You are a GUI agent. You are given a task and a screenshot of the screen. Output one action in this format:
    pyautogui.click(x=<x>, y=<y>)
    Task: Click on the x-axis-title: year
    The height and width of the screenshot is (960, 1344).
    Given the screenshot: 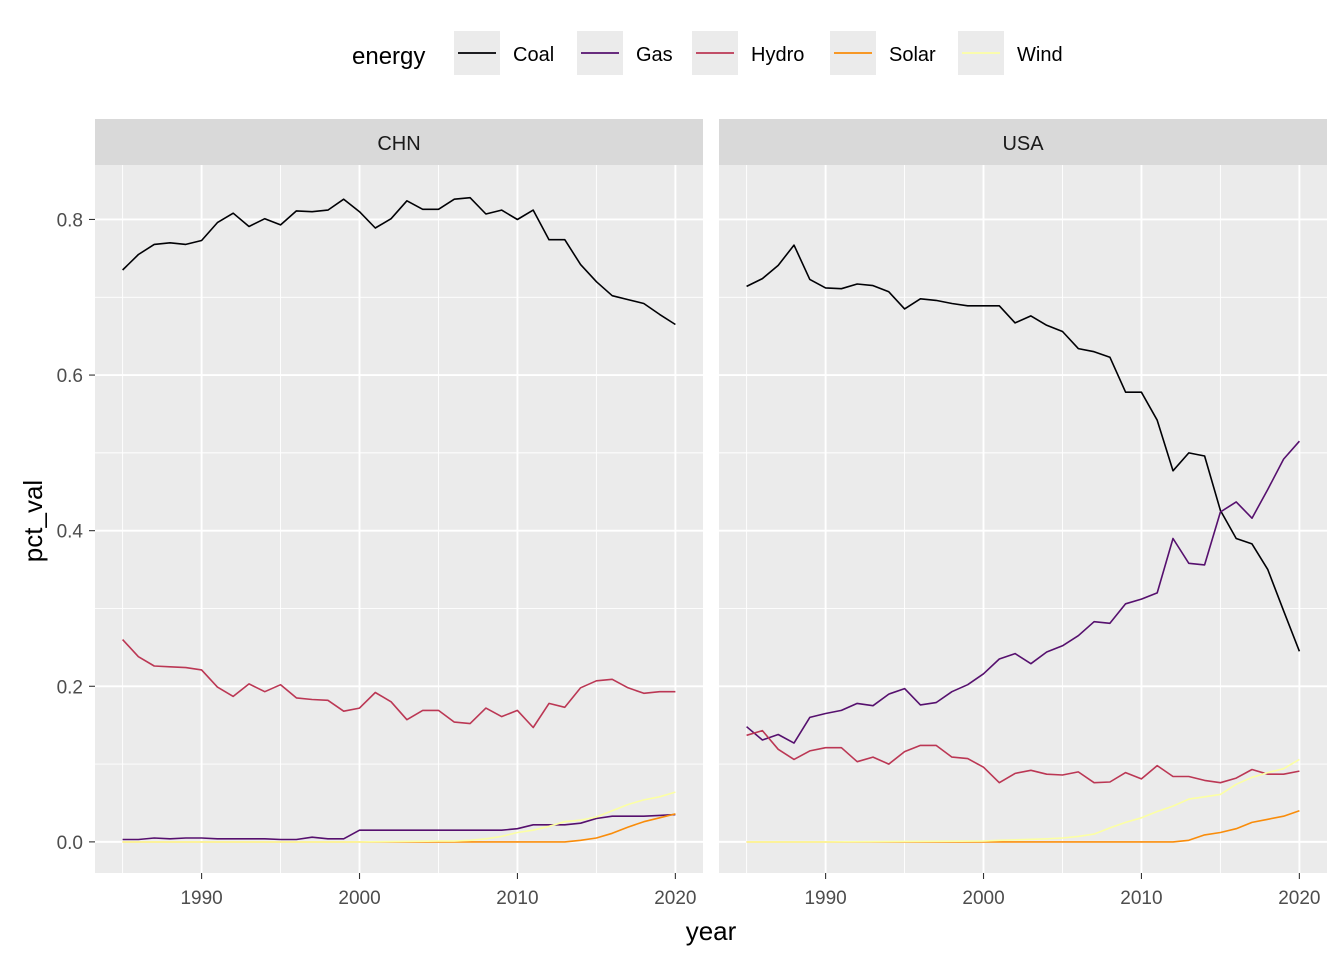 What is the action you would take?
    pyautogui.click(x=711, y=931)
    